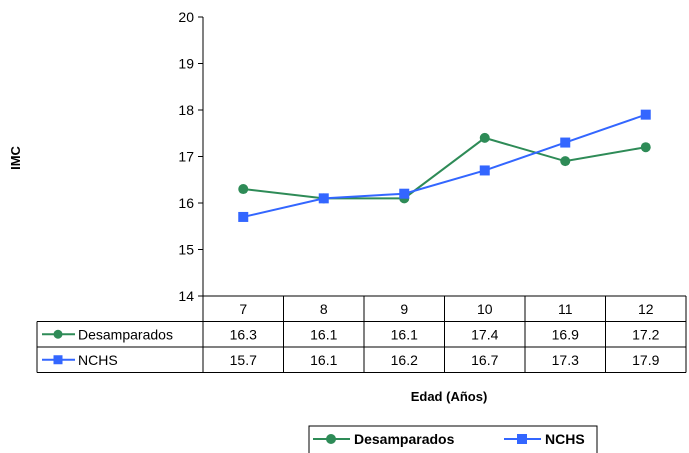 The height and width of the screenshot is (453, 689). What do you see at coordinates (243, 334) in the screenshot?
I see `table-value: 16.3` at bounding box center [243, 334].